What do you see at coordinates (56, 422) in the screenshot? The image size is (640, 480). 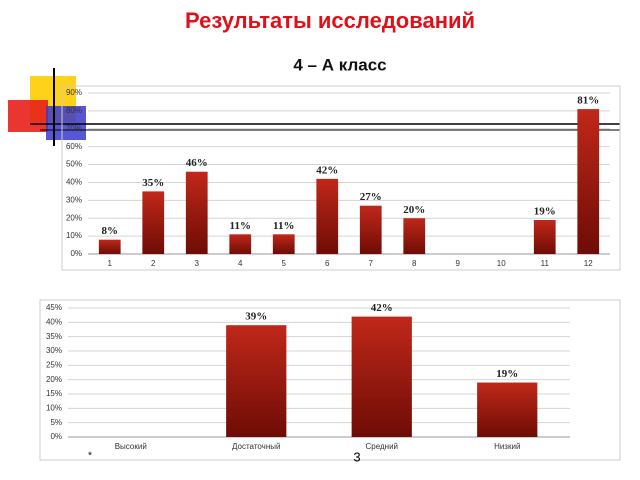 I see `y-tick-label: 5%` at bounding box center [56, 422].